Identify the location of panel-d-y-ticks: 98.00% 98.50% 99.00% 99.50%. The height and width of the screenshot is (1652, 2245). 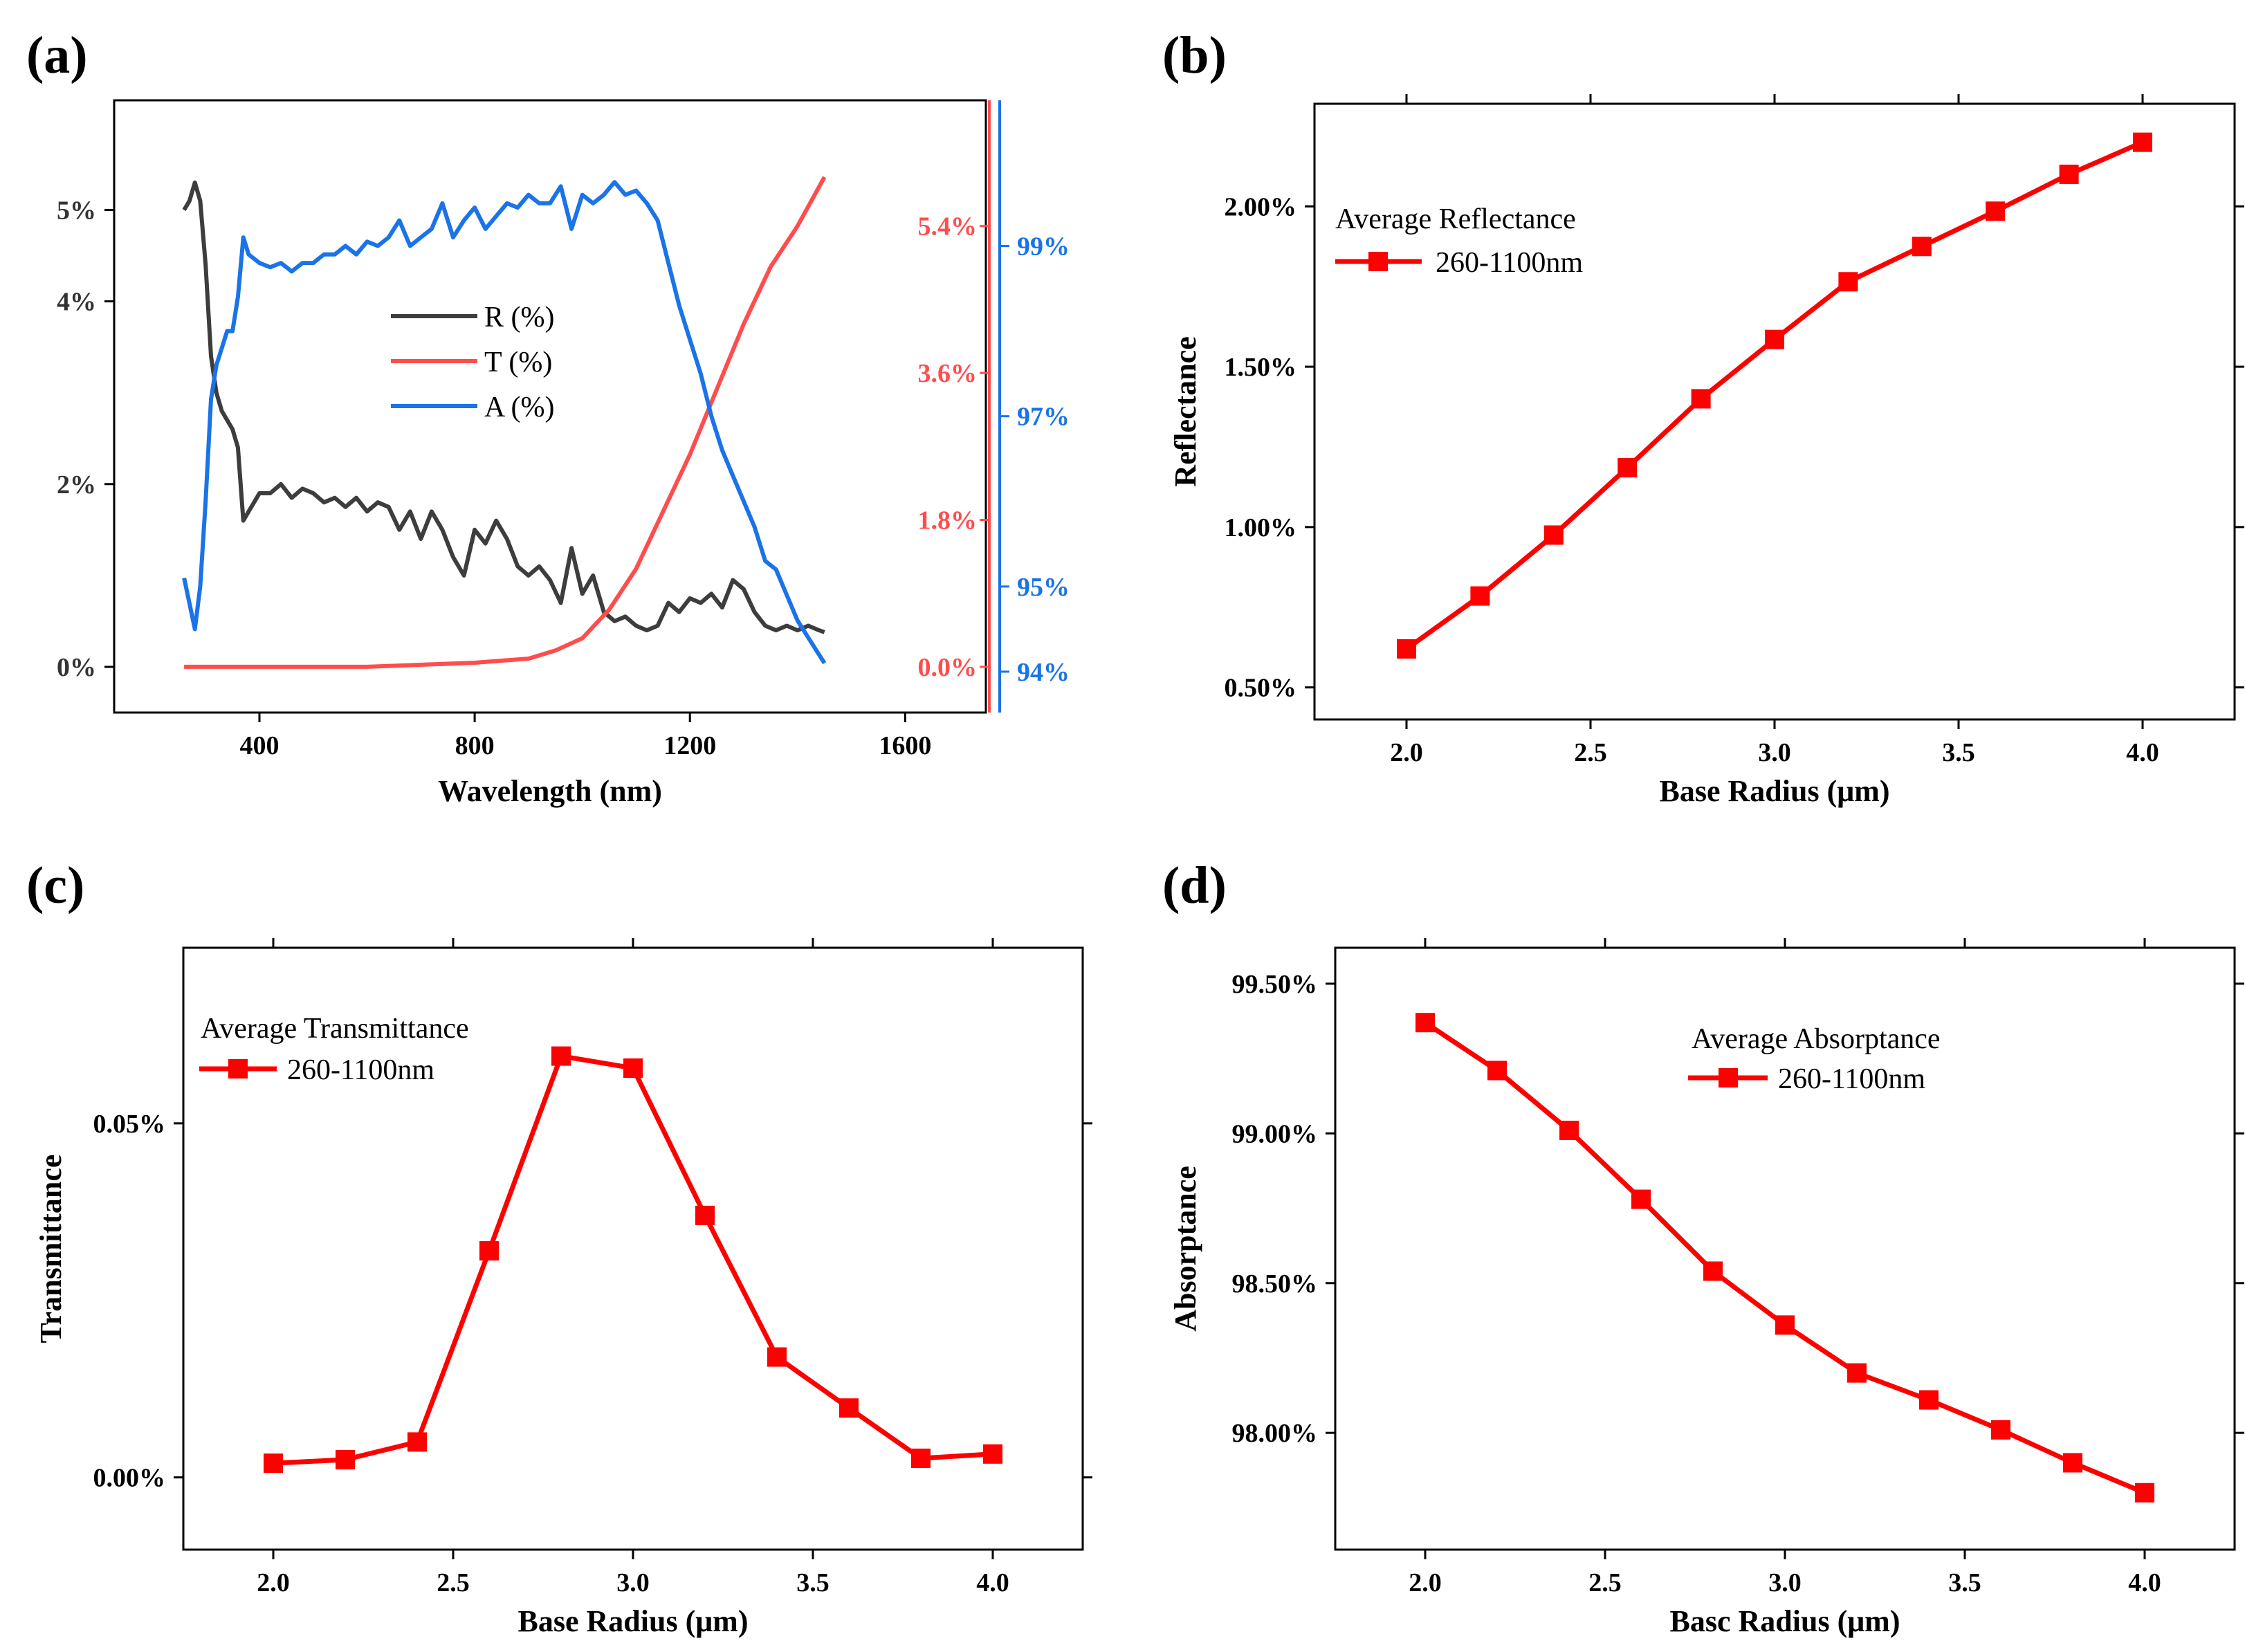
(1738, 1209).